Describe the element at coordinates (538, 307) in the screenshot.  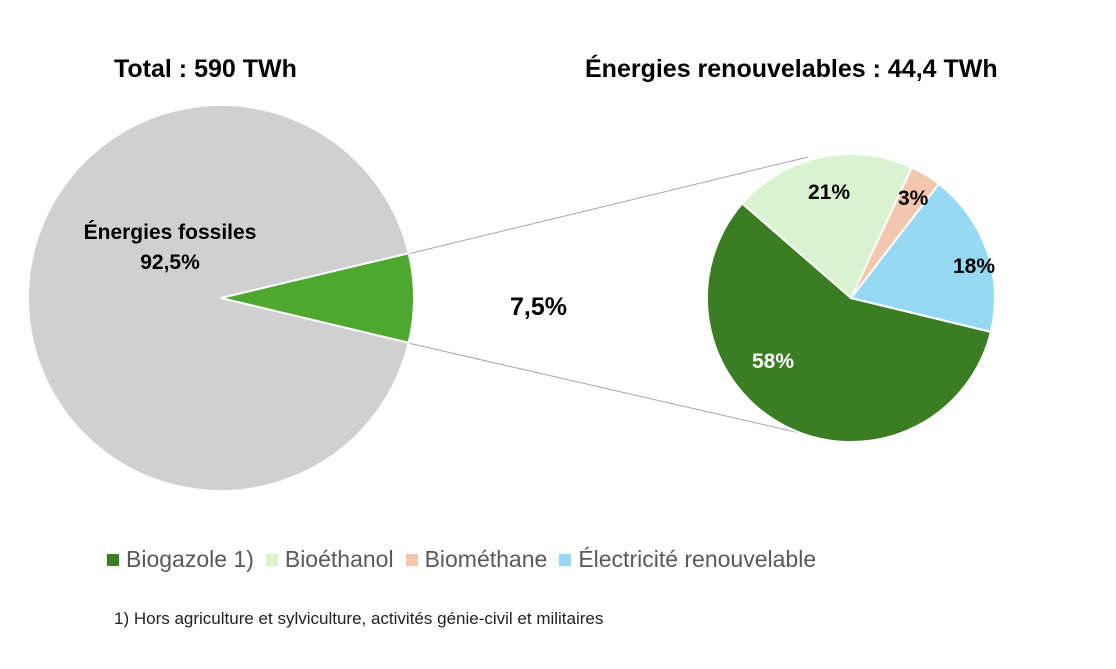
I see `renewable-share-label: 7,5%` at that location.